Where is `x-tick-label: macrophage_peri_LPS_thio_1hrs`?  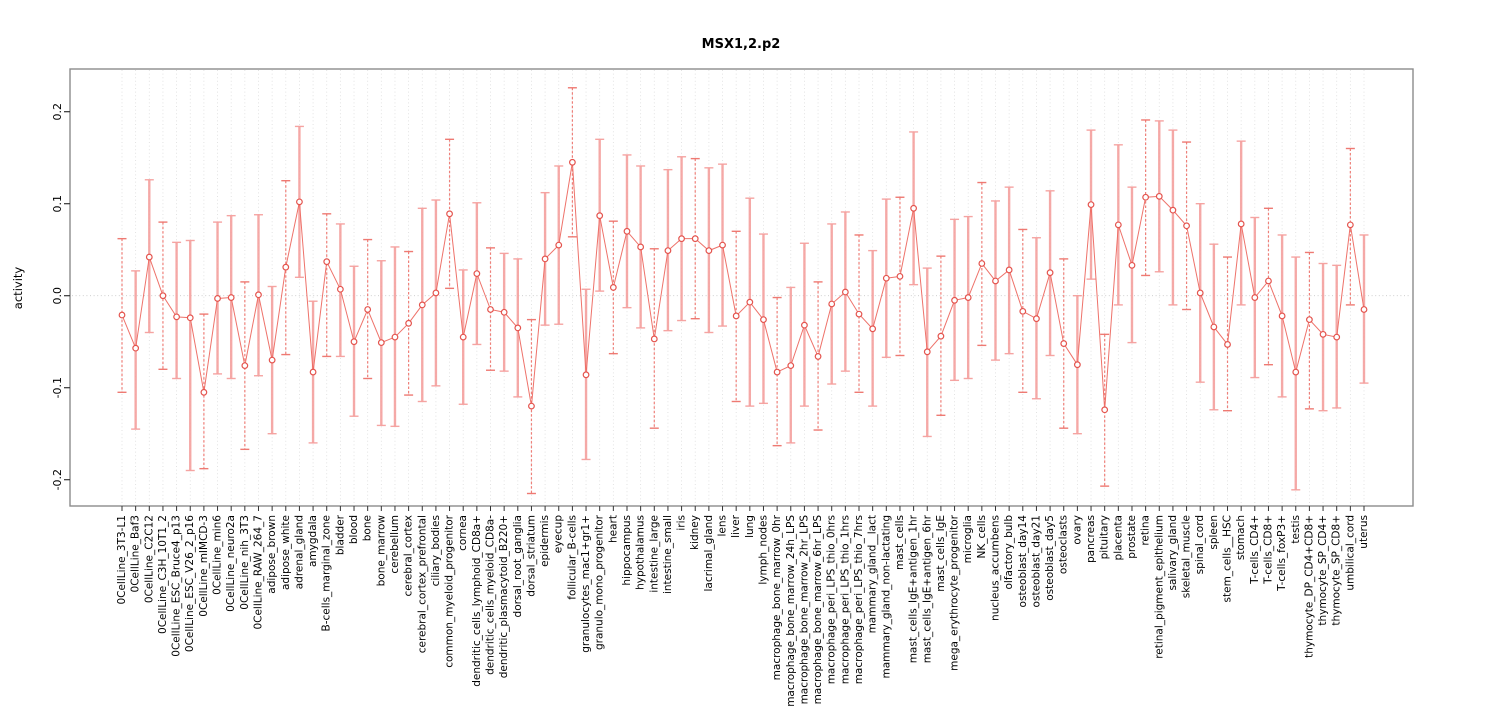
x-tick-label: macrophage_peri_LPS_thio_1hrs is located at coordinates (845, 599).